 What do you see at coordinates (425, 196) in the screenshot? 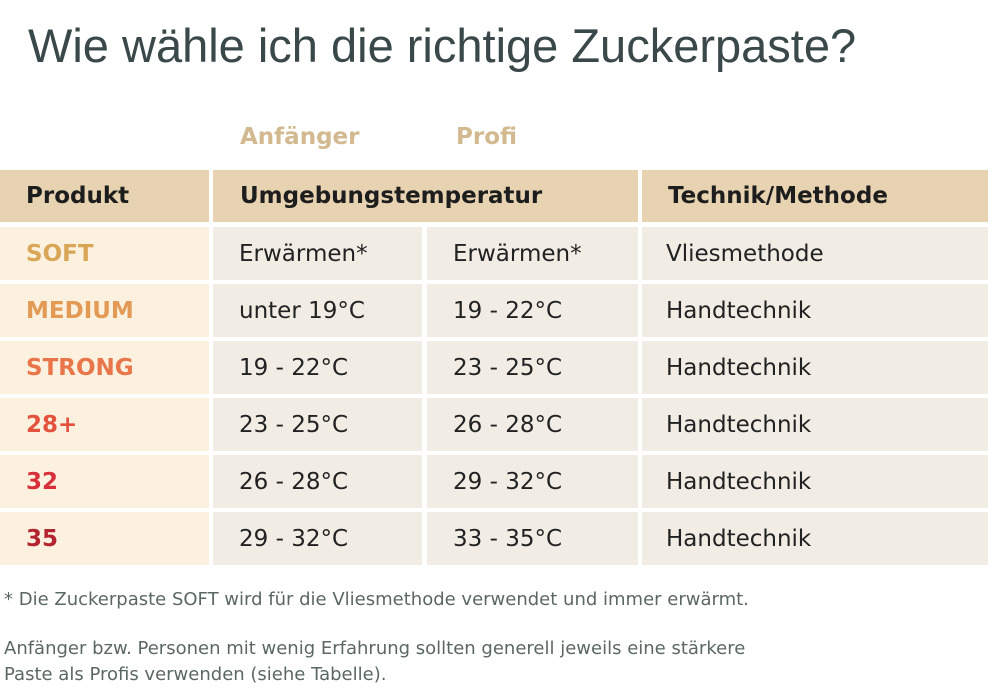
I see `header-temperature: Umgebungstemperatur` at bounding box center [425, 196].